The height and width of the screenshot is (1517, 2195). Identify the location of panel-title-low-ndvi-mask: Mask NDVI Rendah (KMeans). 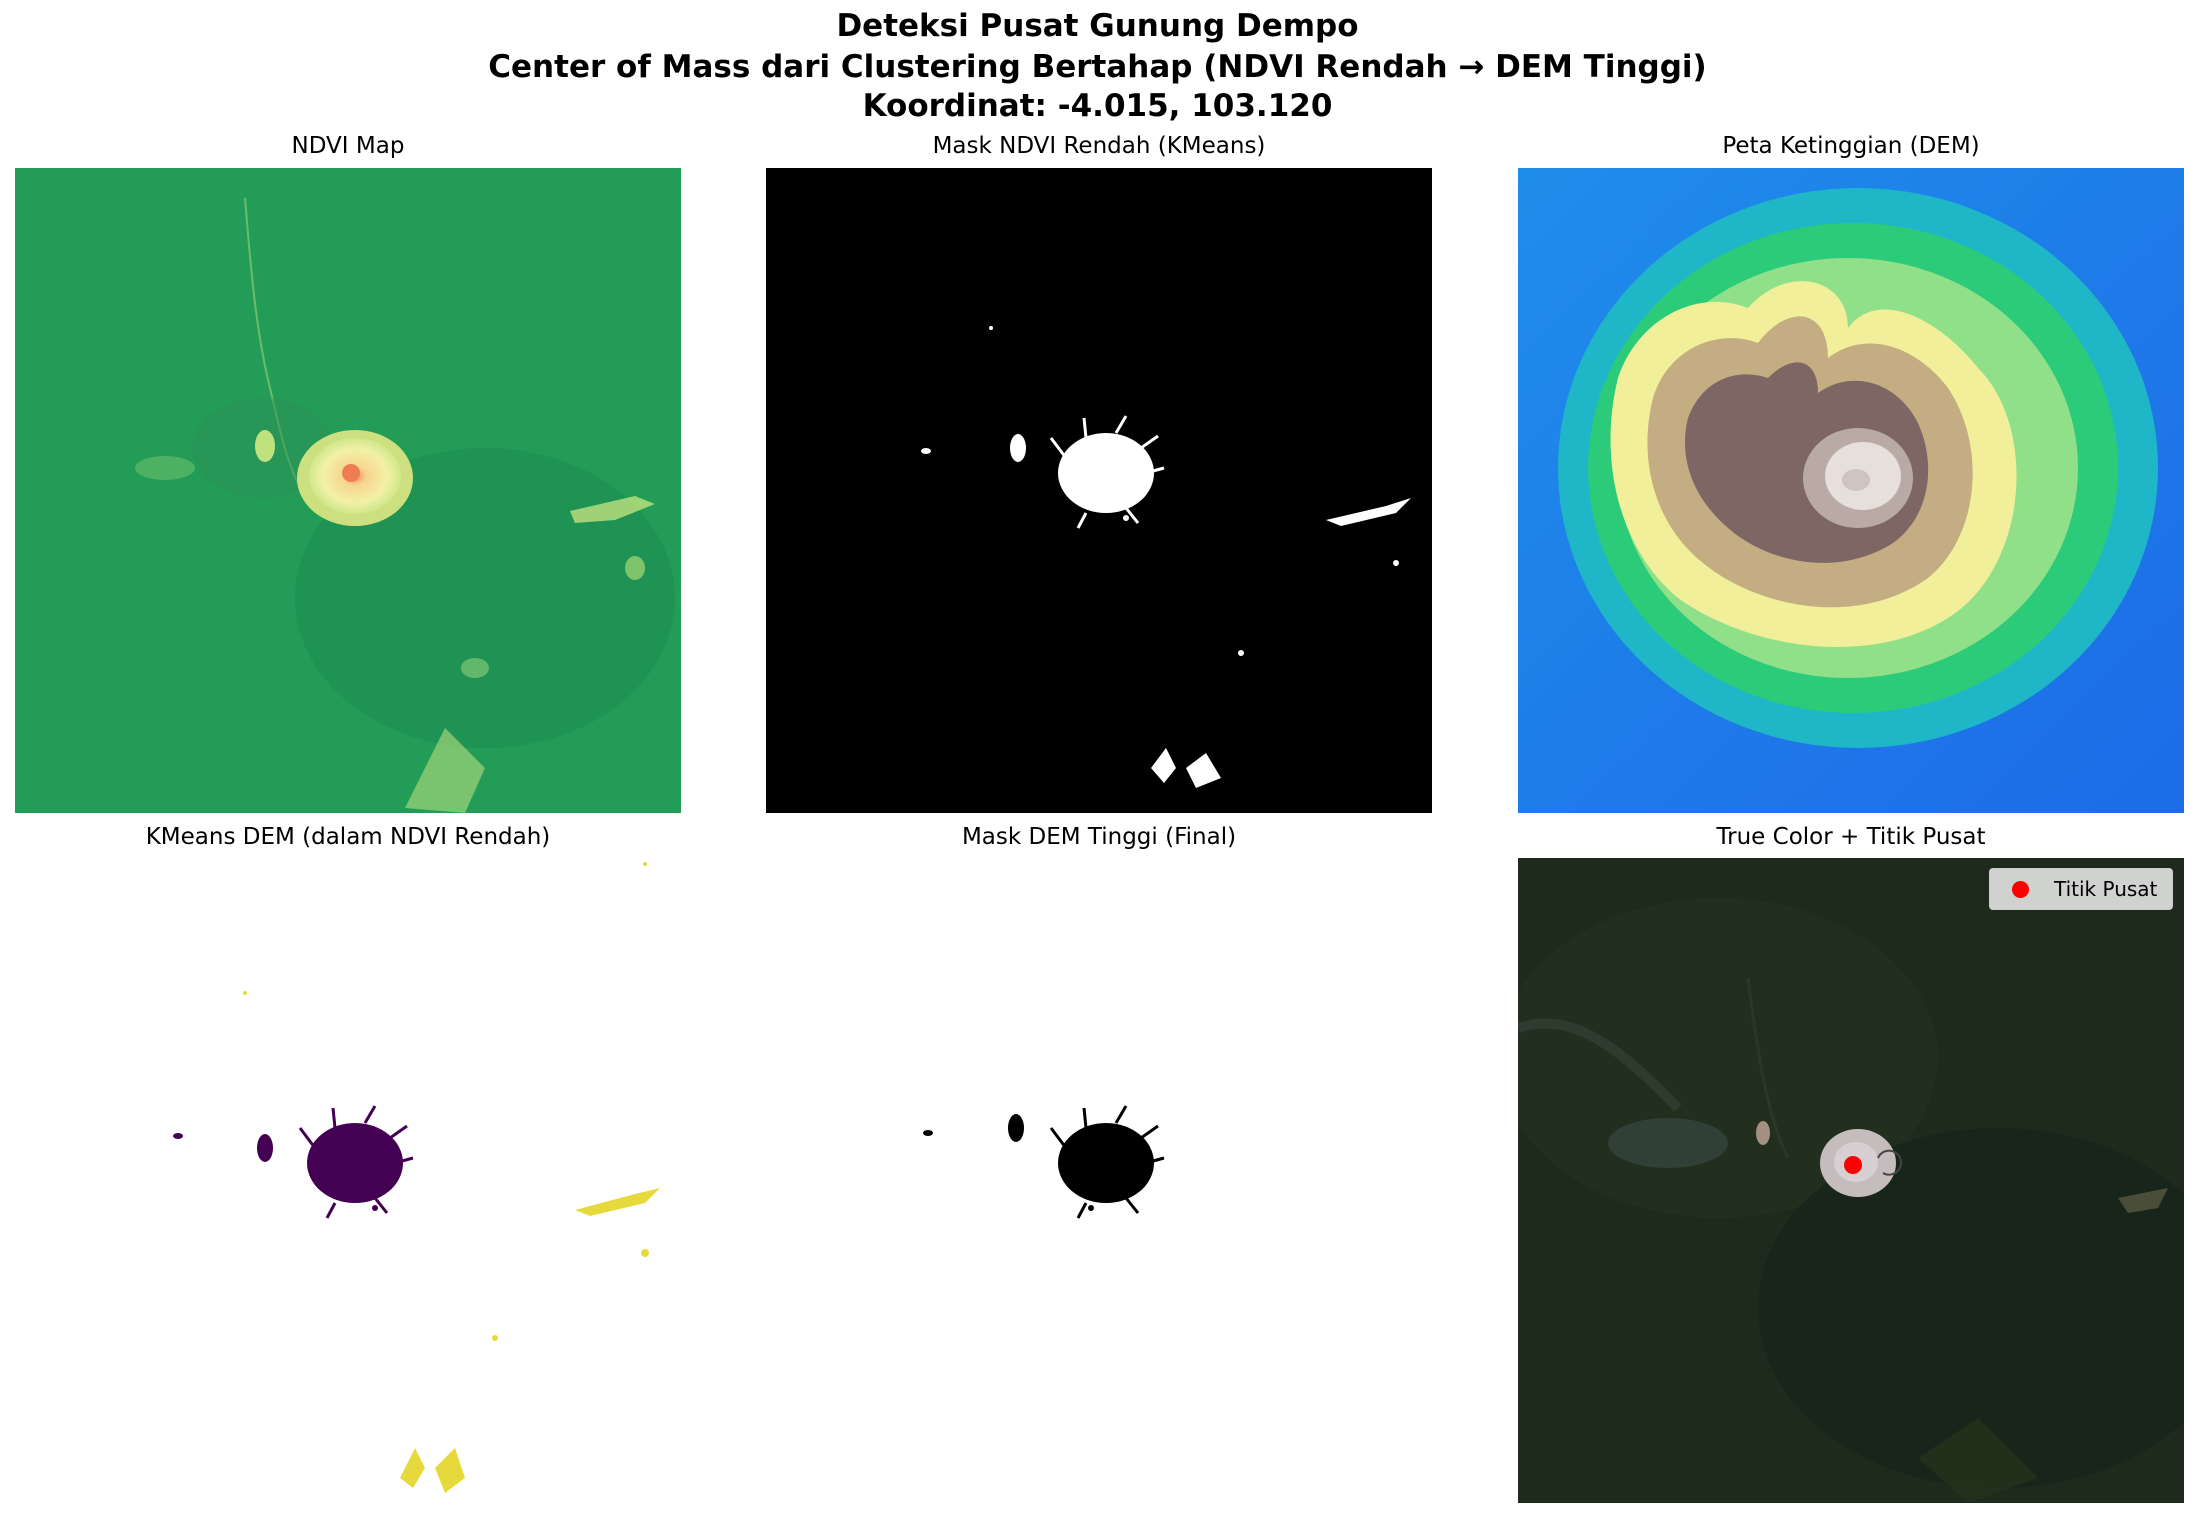
(1099, 146).